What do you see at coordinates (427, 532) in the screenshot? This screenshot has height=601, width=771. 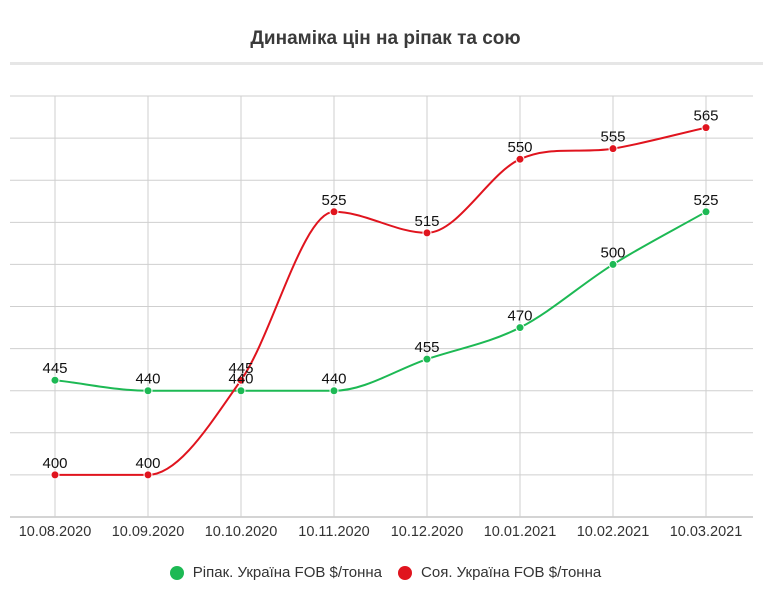 I see `x-tick-label: 10.12.2020` at bounding box center [427, 532].